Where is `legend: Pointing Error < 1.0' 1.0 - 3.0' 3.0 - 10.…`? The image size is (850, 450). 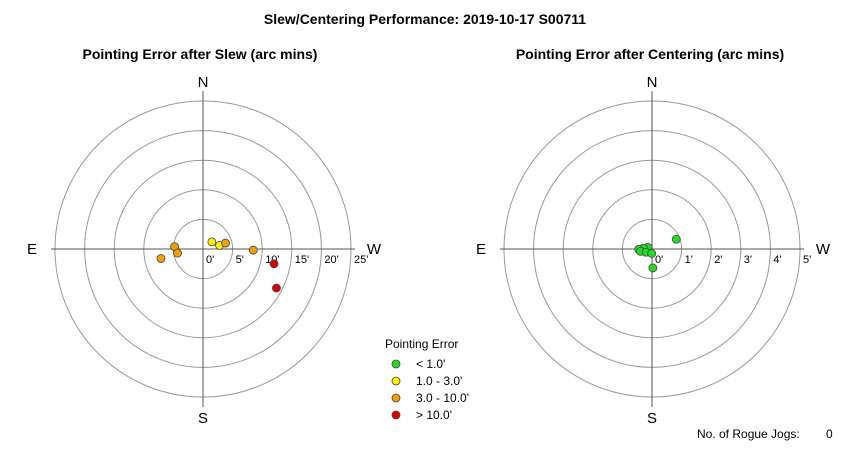
legend: Pointing Error < 1.0' 1.0 - 3.0' 3.0 - 10.… is located at coordinates (427, 379).